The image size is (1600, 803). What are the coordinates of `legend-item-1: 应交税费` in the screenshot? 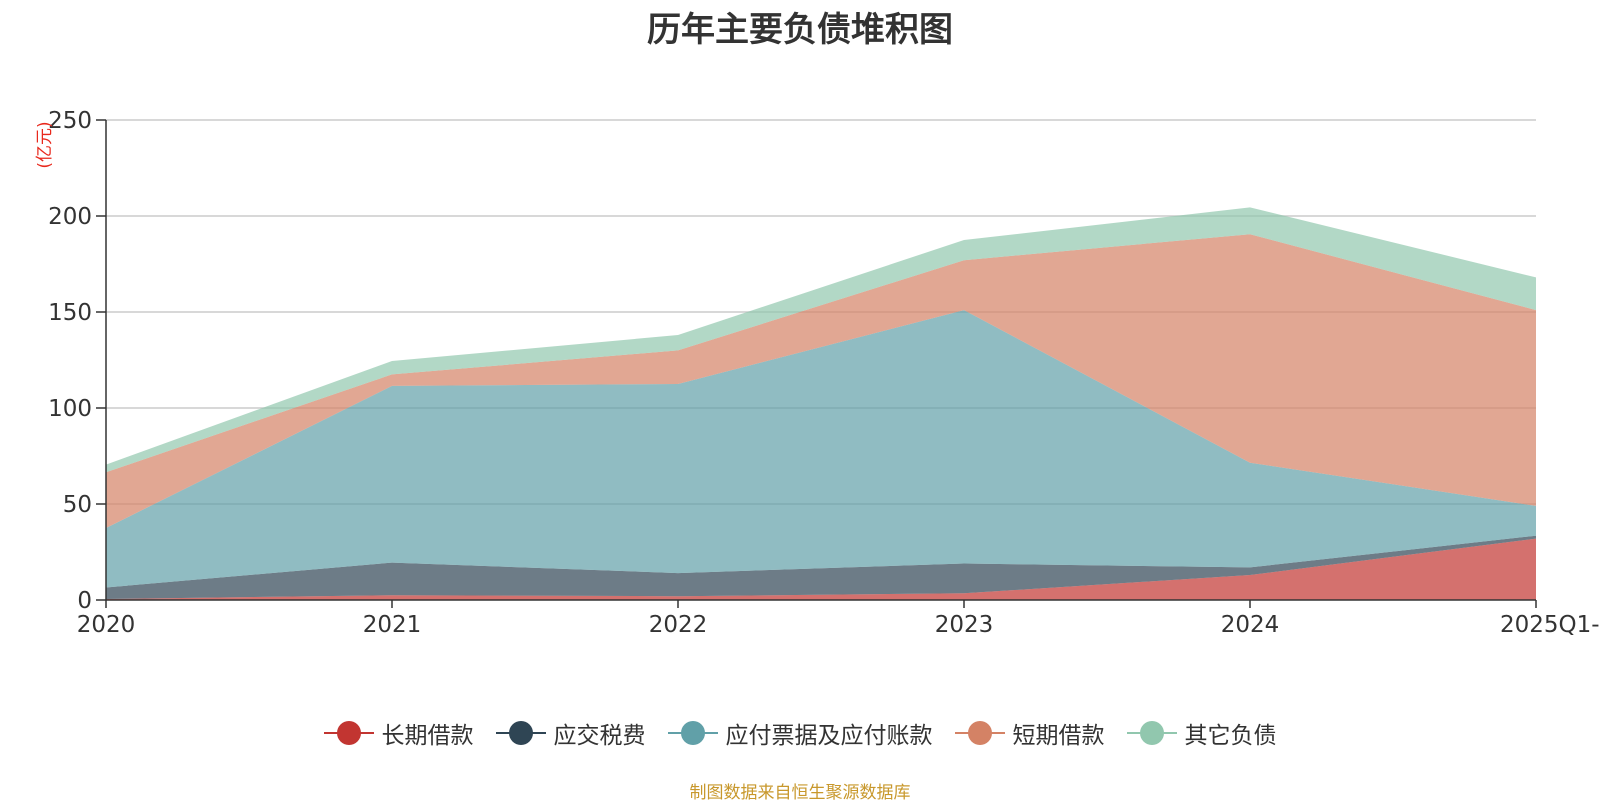 It's located at (570, 733).